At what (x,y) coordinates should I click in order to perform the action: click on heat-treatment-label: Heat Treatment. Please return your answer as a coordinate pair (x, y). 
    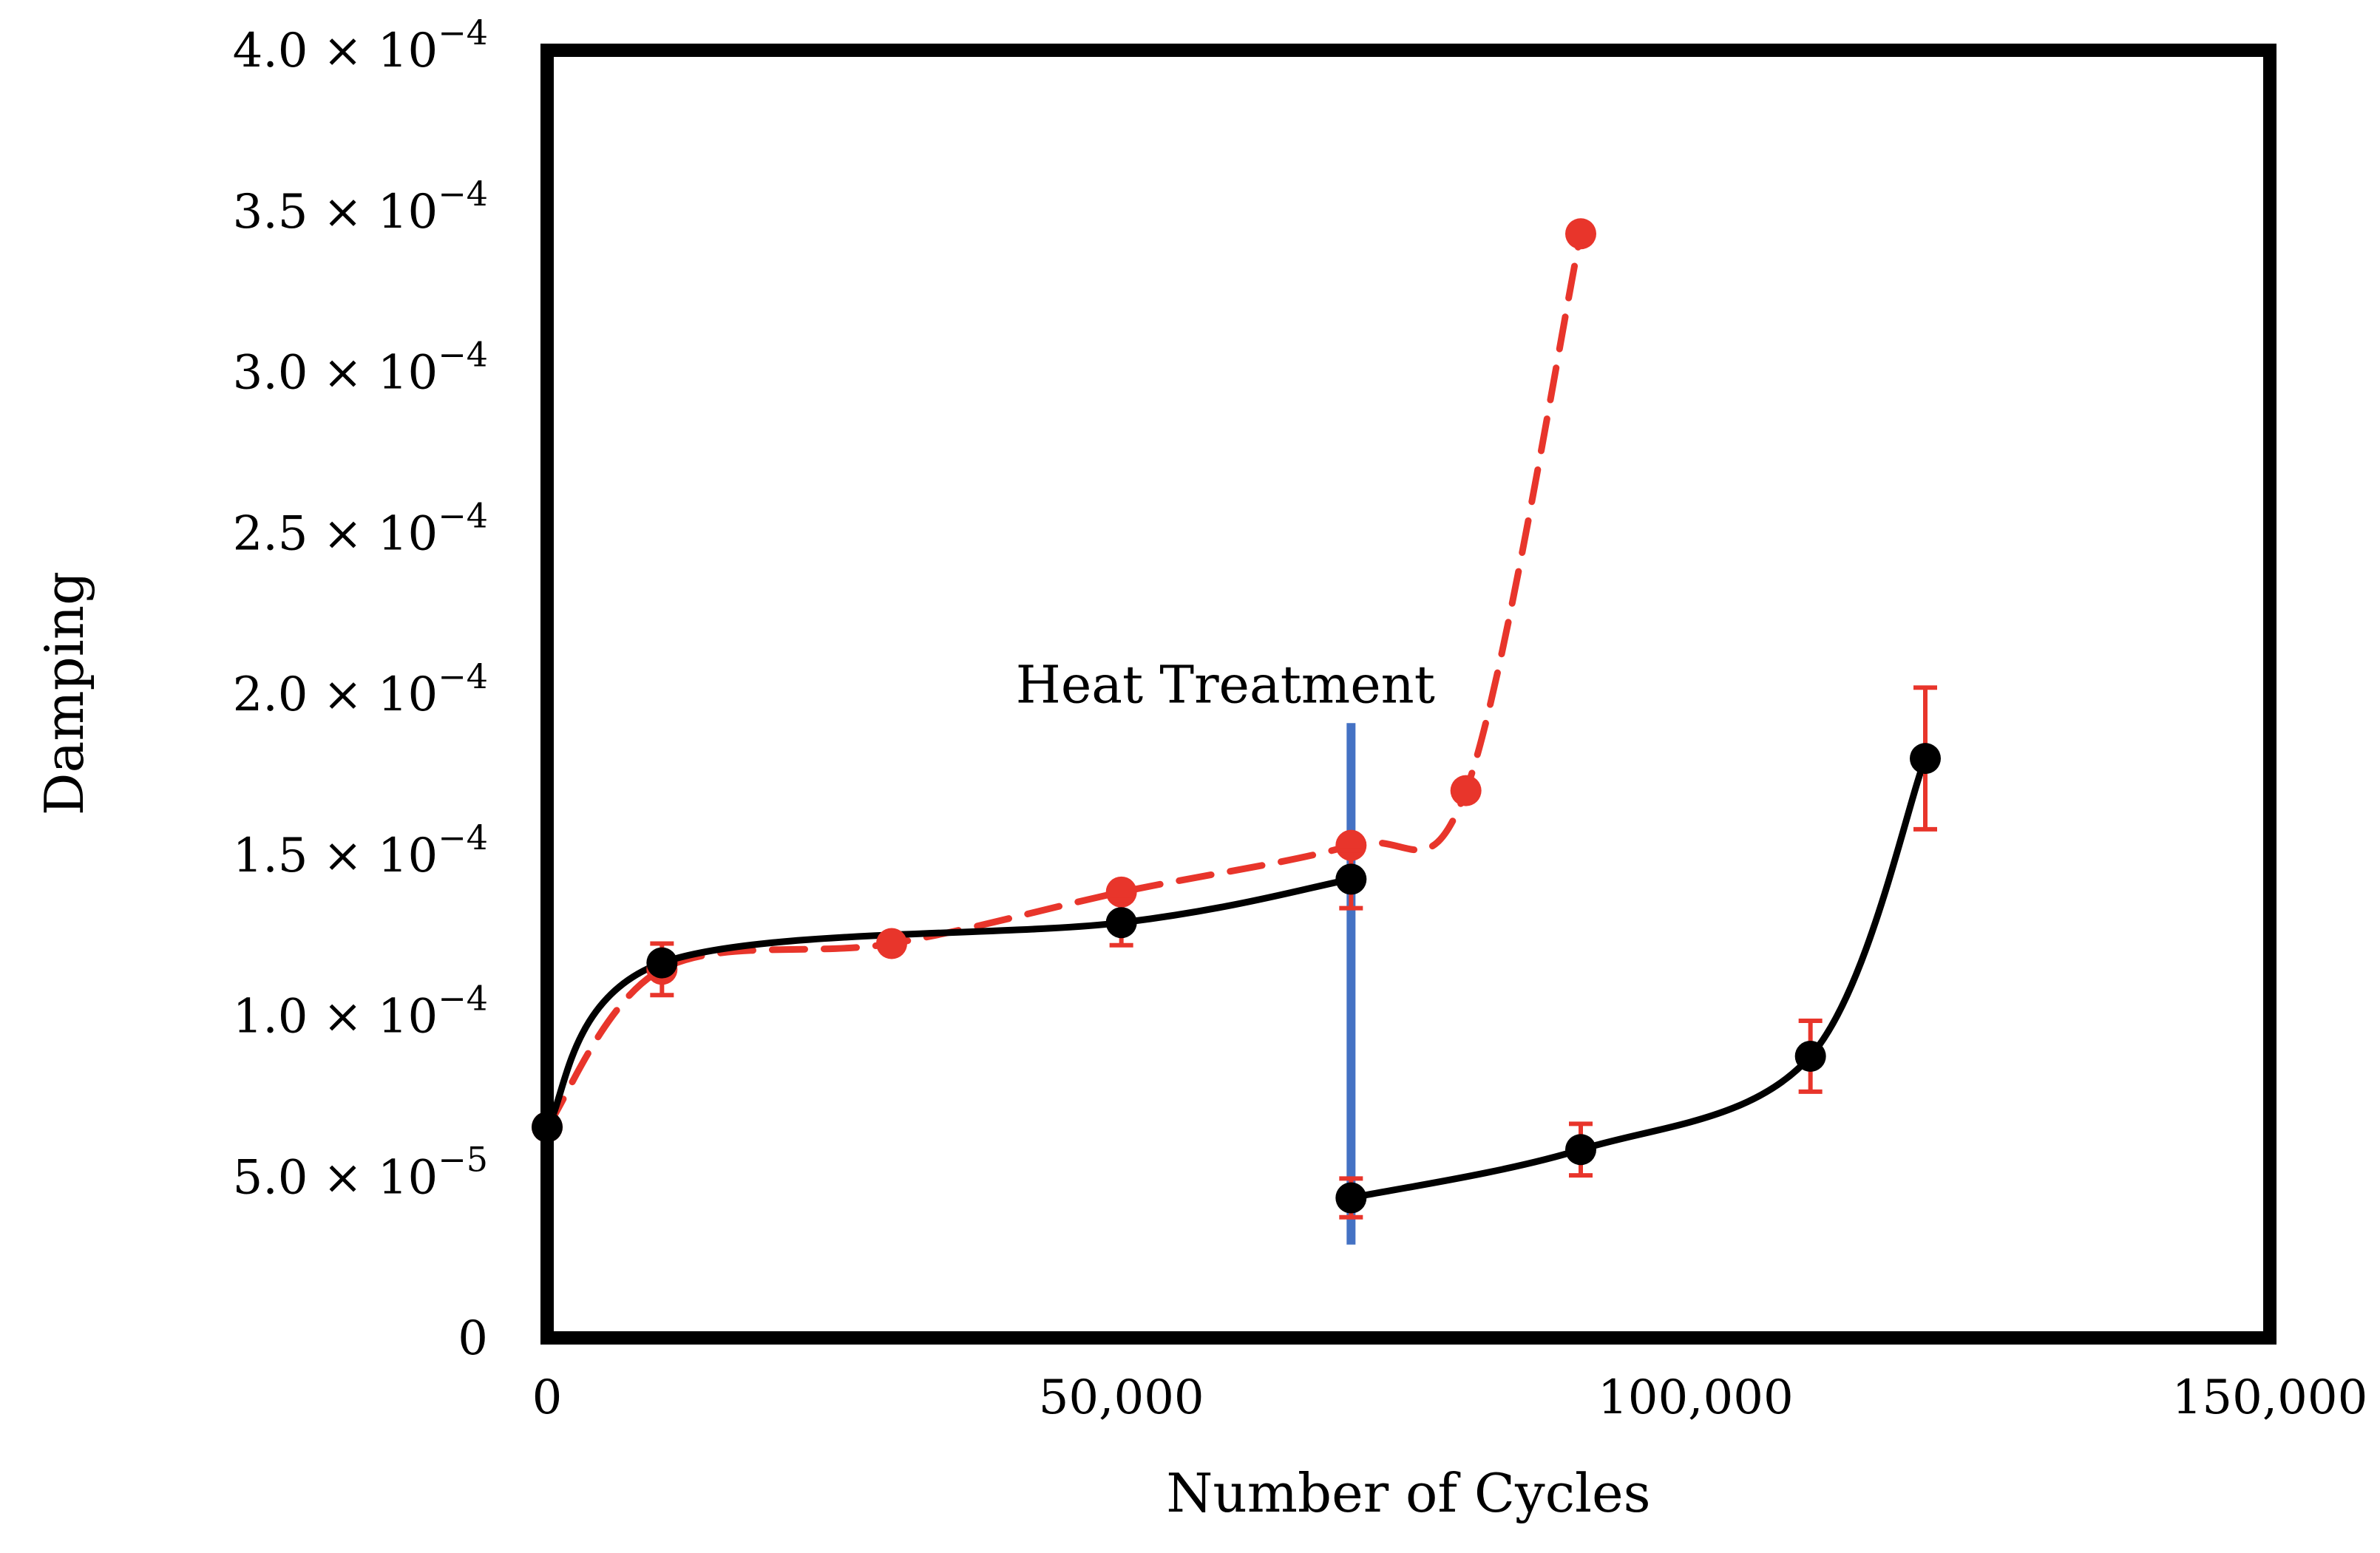
    Looking at the image, I should click on (1225, 684).